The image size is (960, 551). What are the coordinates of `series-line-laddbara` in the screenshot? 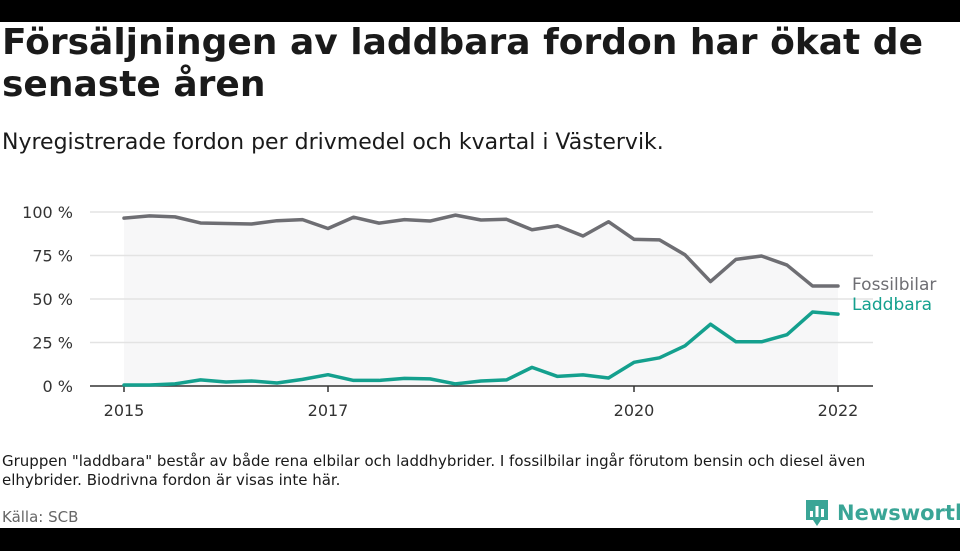 It's located at (481, 348).